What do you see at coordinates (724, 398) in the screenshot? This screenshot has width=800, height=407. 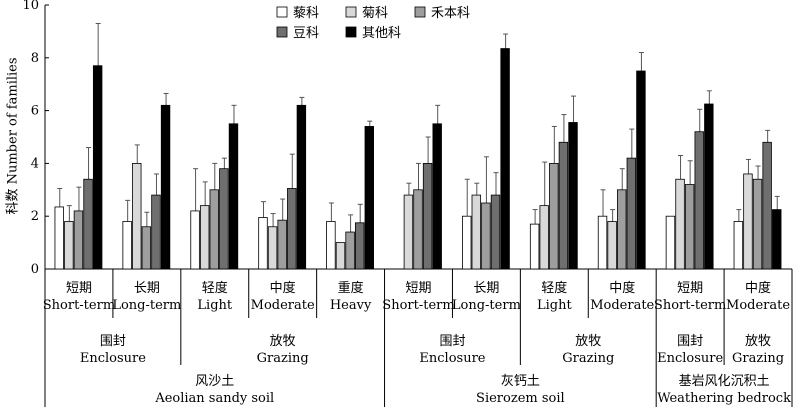 I see `soil-label-en: Weathering bedrock` at bounding box center [724, 398].